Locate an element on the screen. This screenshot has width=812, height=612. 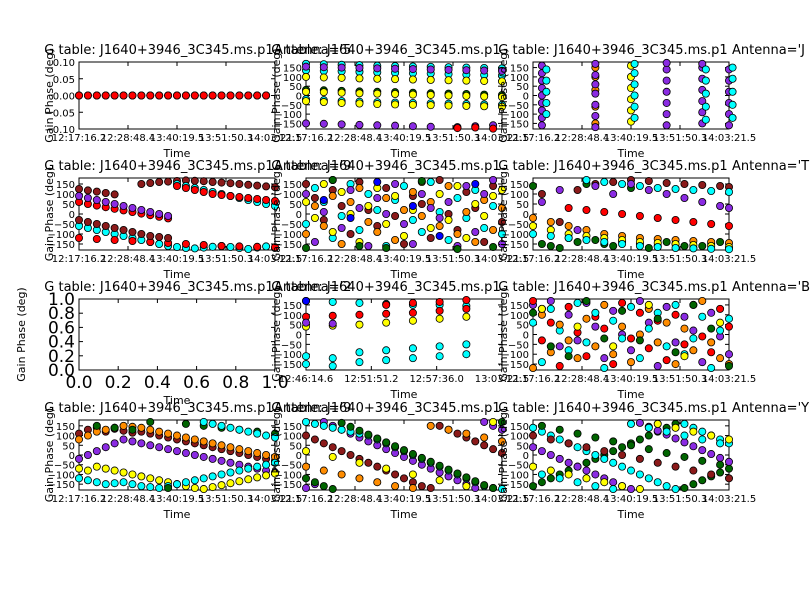
axes-frame is located at coordinates (404, 95).